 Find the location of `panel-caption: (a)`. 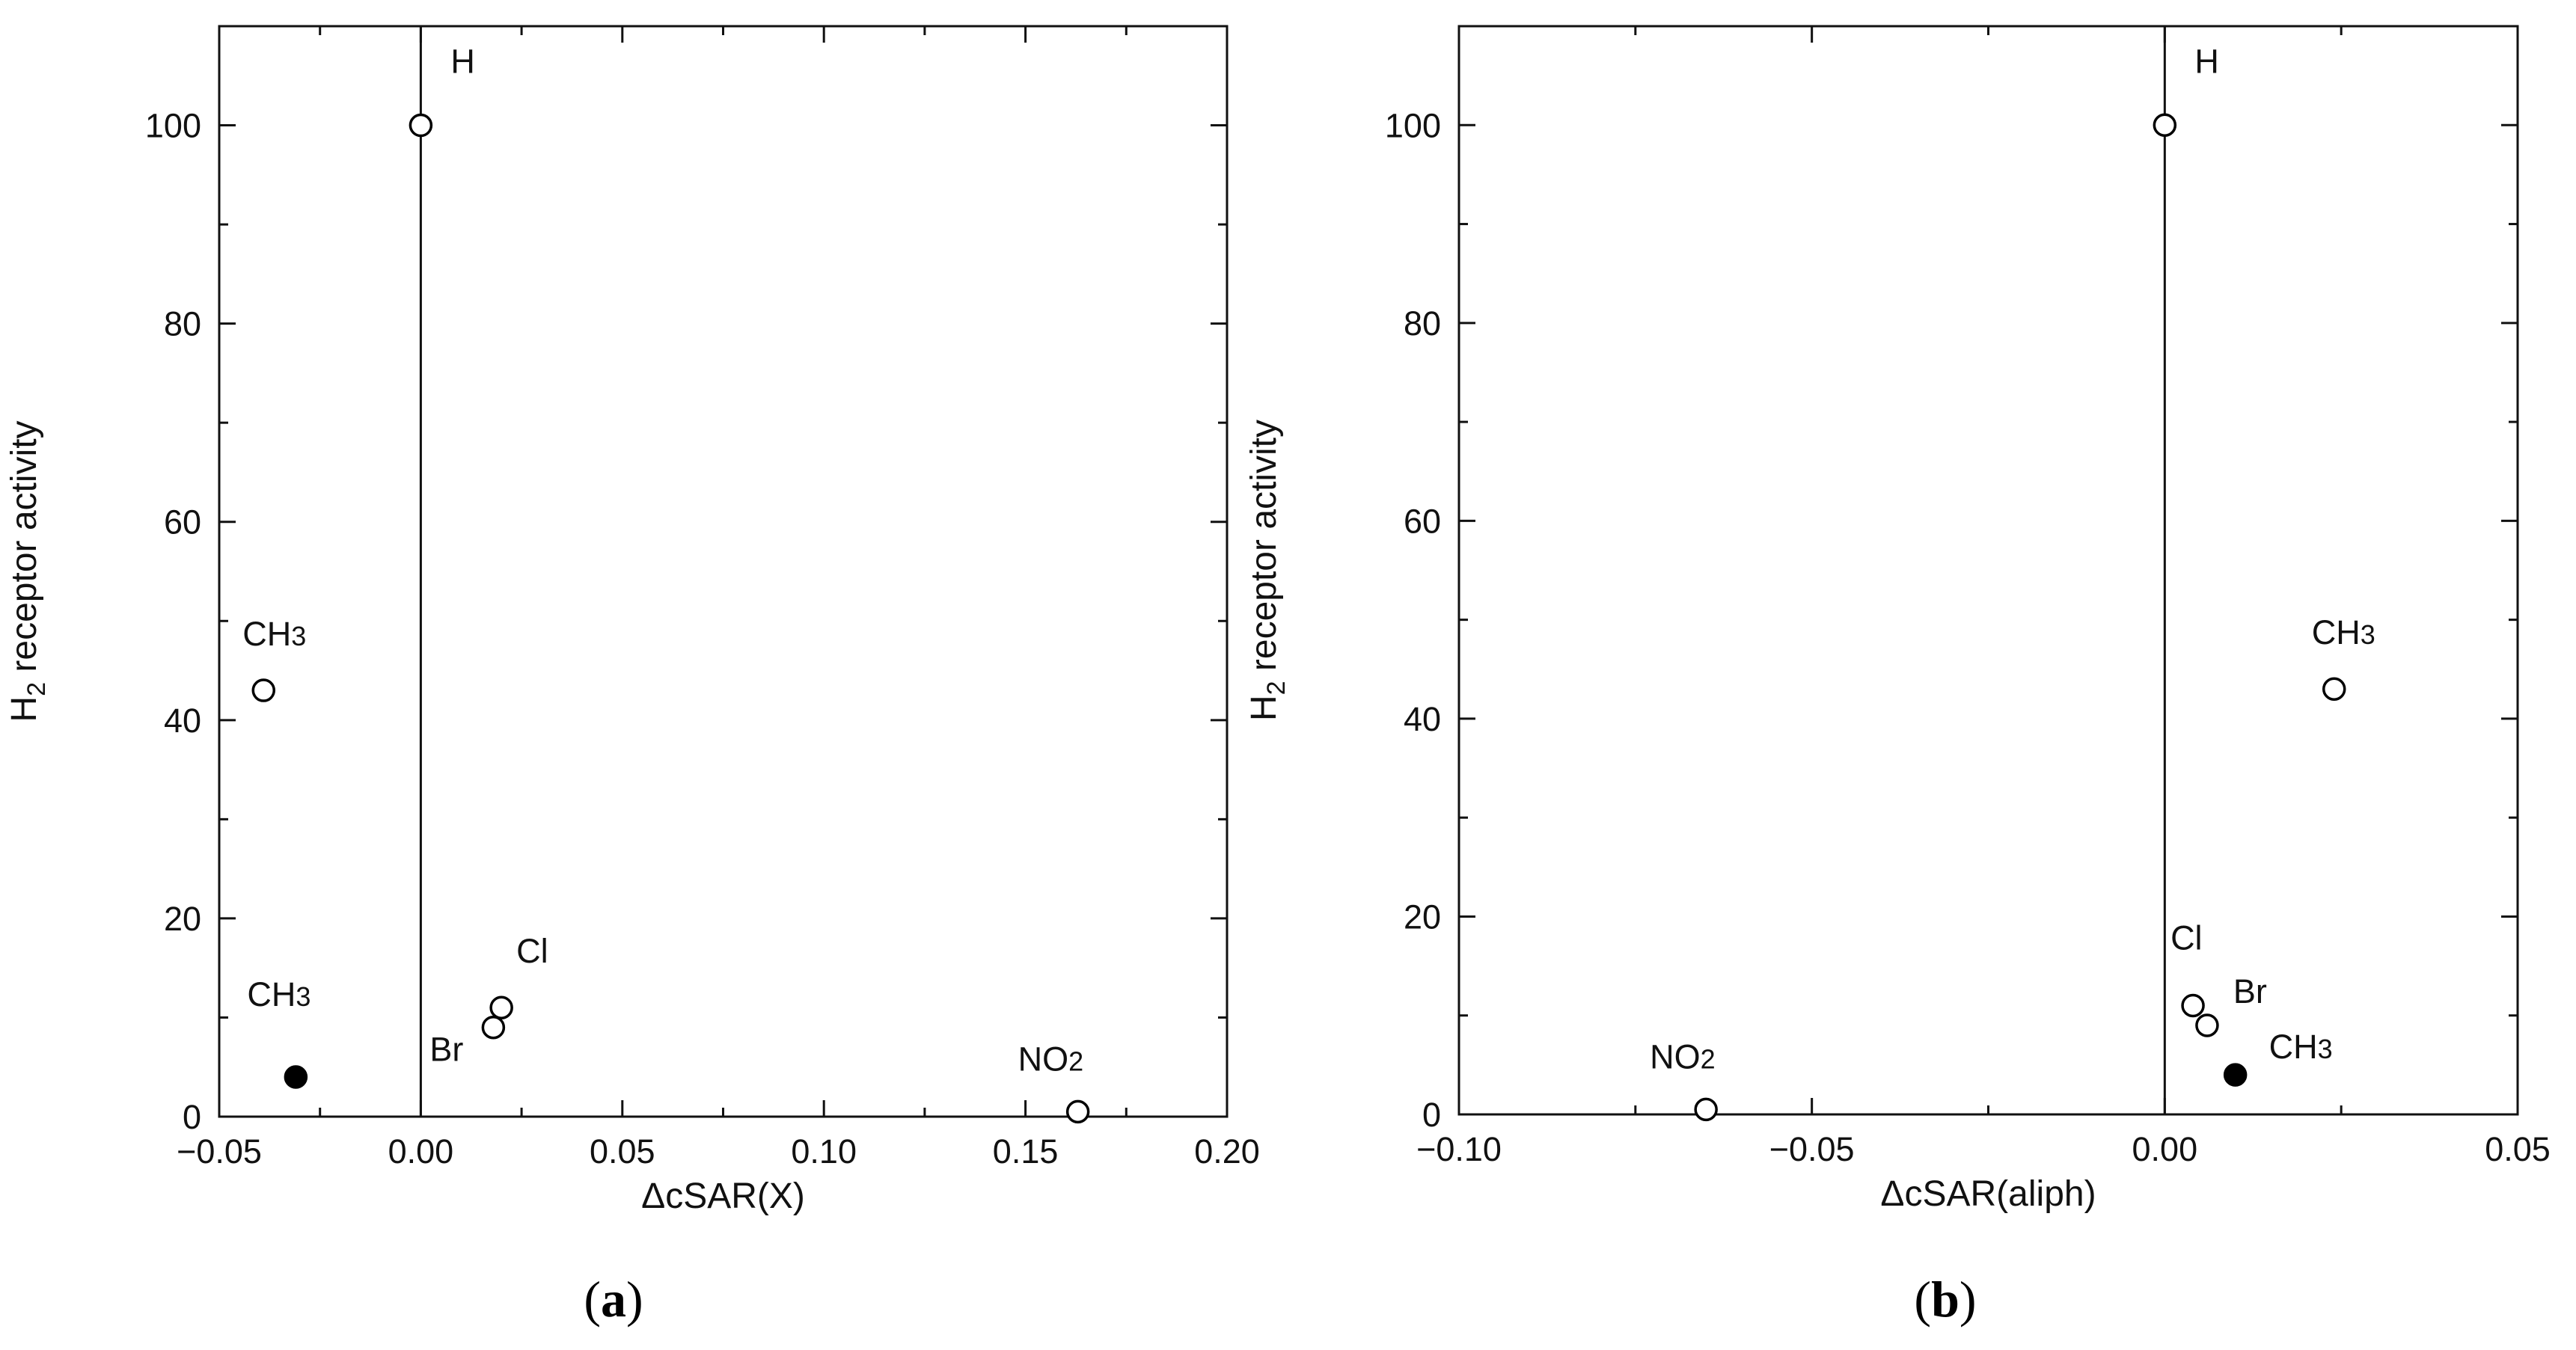

panel-caption: (a) is located at coordinates (614, 1299).